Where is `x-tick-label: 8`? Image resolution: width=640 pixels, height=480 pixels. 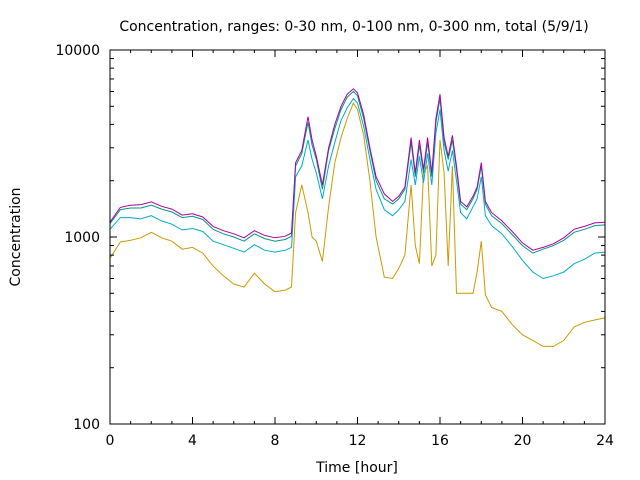
x-tick-label: 8 is located at coordinates (275, 441).